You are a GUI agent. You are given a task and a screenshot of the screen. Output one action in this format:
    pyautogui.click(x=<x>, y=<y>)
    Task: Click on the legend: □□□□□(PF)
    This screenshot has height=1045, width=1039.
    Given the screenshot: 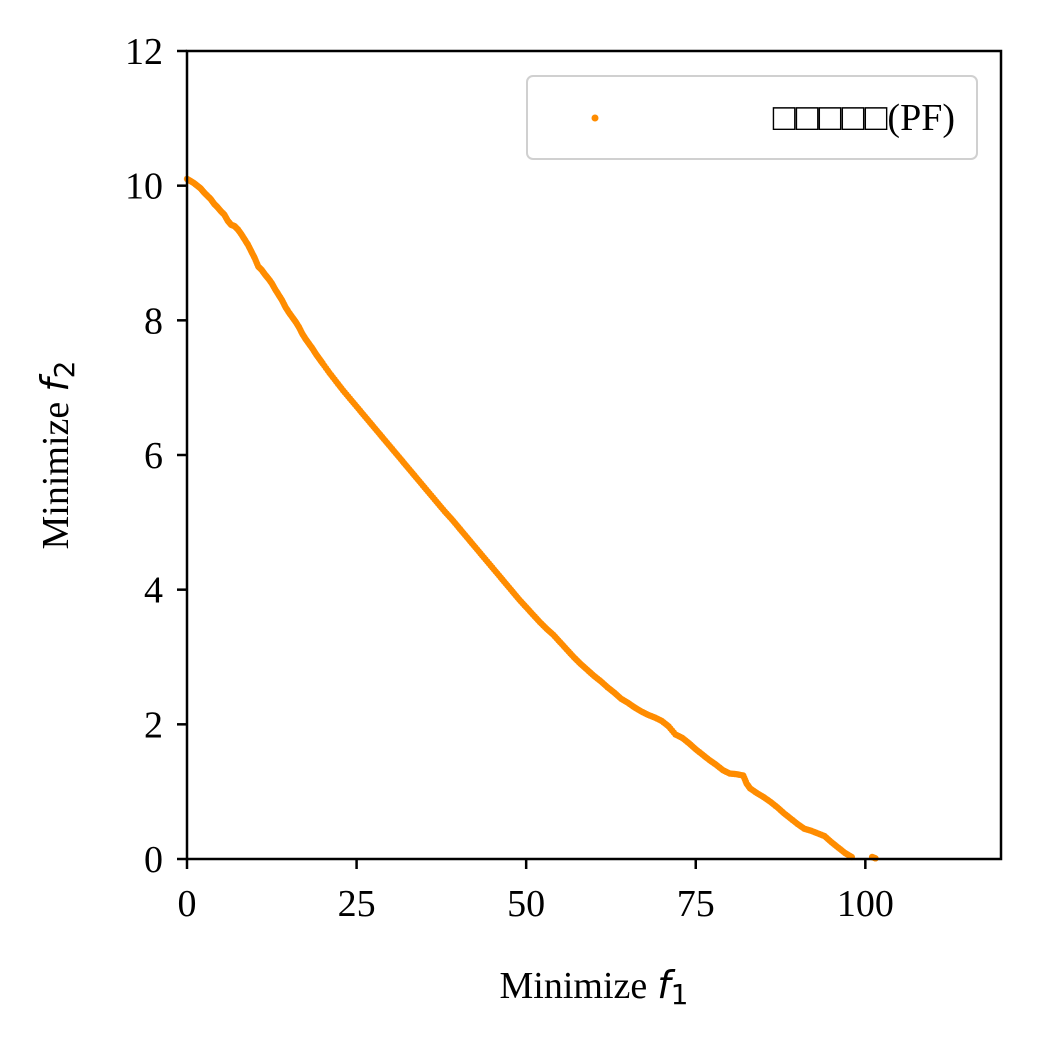 What is the action you would take?
    pyautogui.click(x=752, y=117)
    